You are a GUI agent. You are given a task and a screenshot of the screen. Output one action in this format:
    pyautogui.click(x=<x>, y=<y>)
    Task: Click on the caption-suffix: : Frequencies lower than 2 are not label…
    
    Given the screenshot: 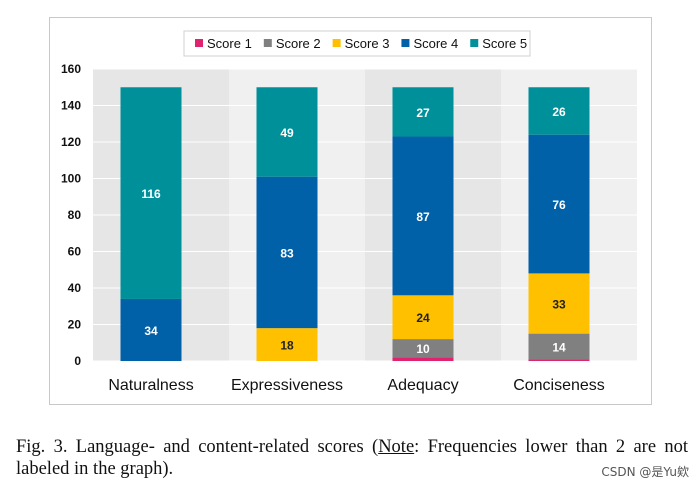 What is the action you would take?
    pyautogui.click(x=352, y=458)
    